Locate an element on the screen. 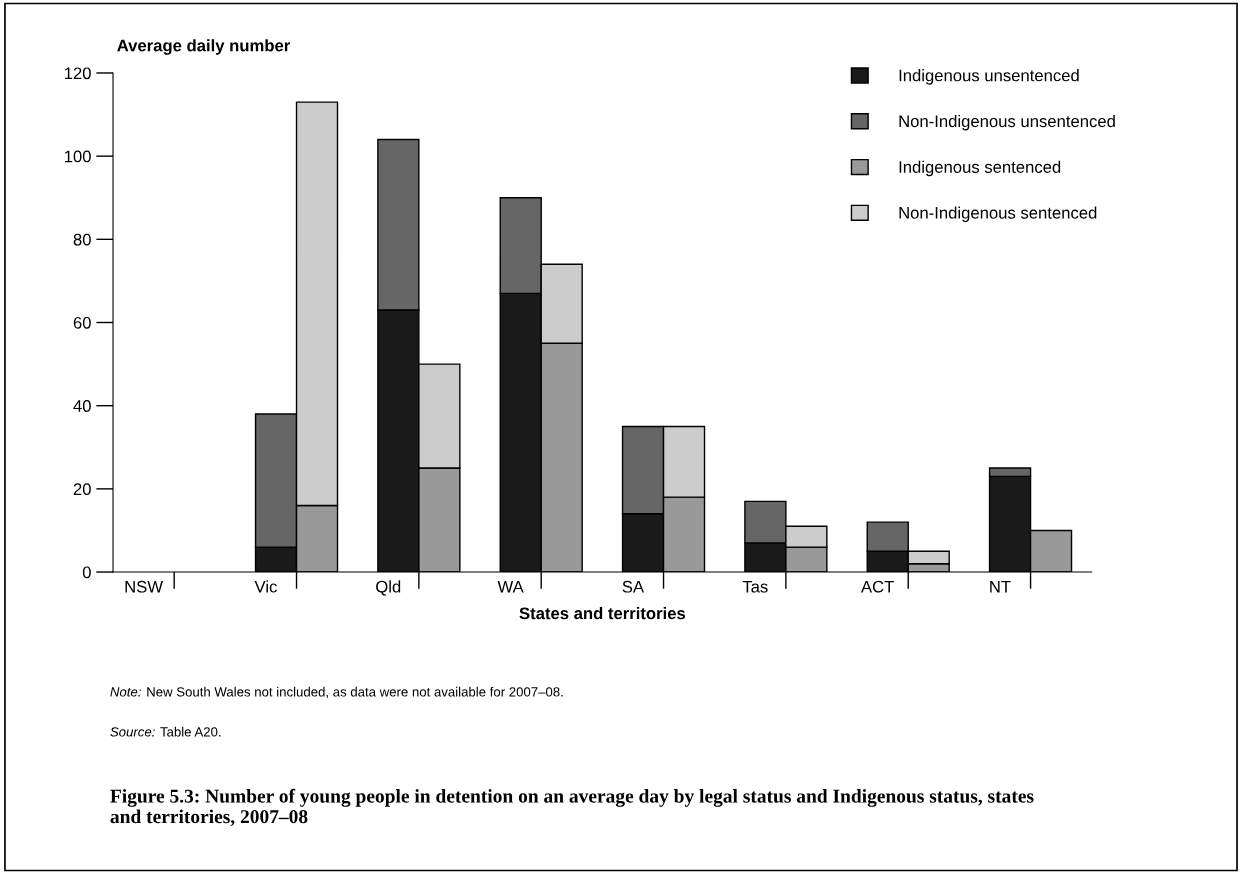 The width and height of the screenshot is (1242, 874). y-tick-label: 120 is located at coordinates (77, 73).